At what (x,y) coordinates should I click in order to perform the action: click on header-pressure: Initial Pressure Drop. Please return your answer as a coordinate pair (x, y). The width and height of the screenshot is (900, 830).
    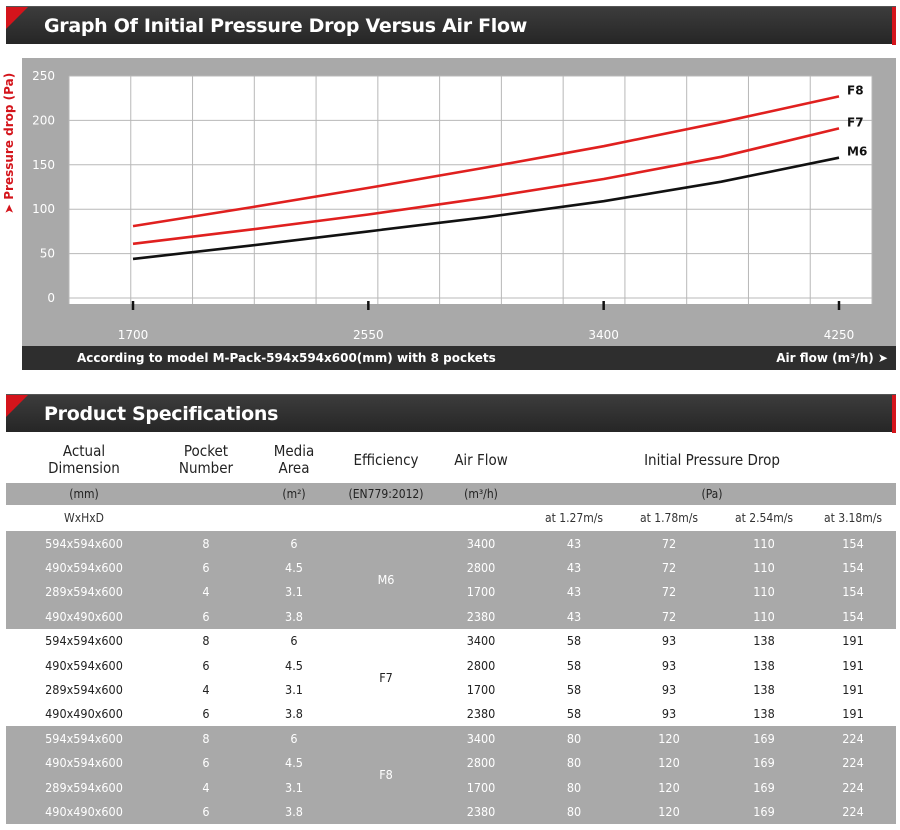
    Looking at the image, I should click on (712, 459).